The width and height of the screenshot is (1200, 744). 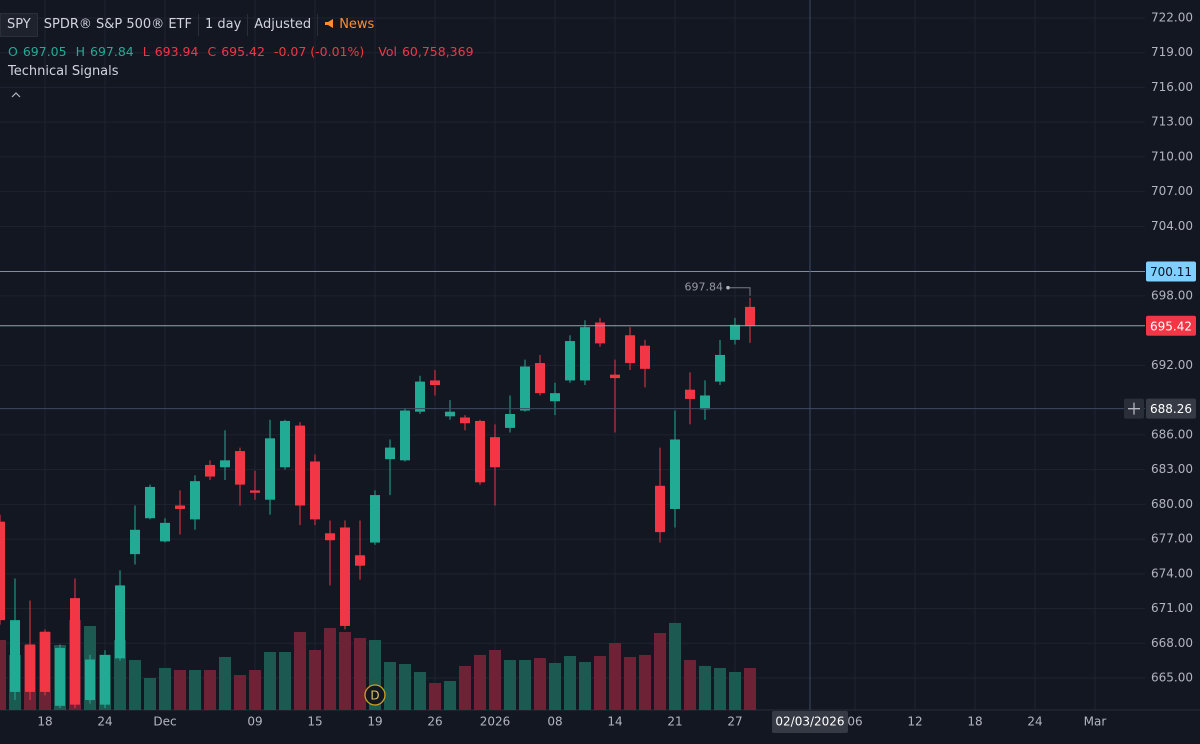 I want to click on y-tick-label: 698.00, so click(x=1172, y=295).